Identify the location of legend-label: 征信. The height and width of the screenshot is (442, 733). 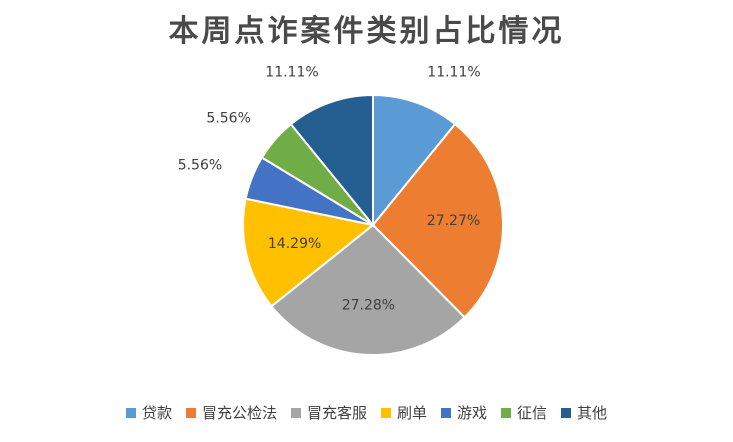
(532, 413).